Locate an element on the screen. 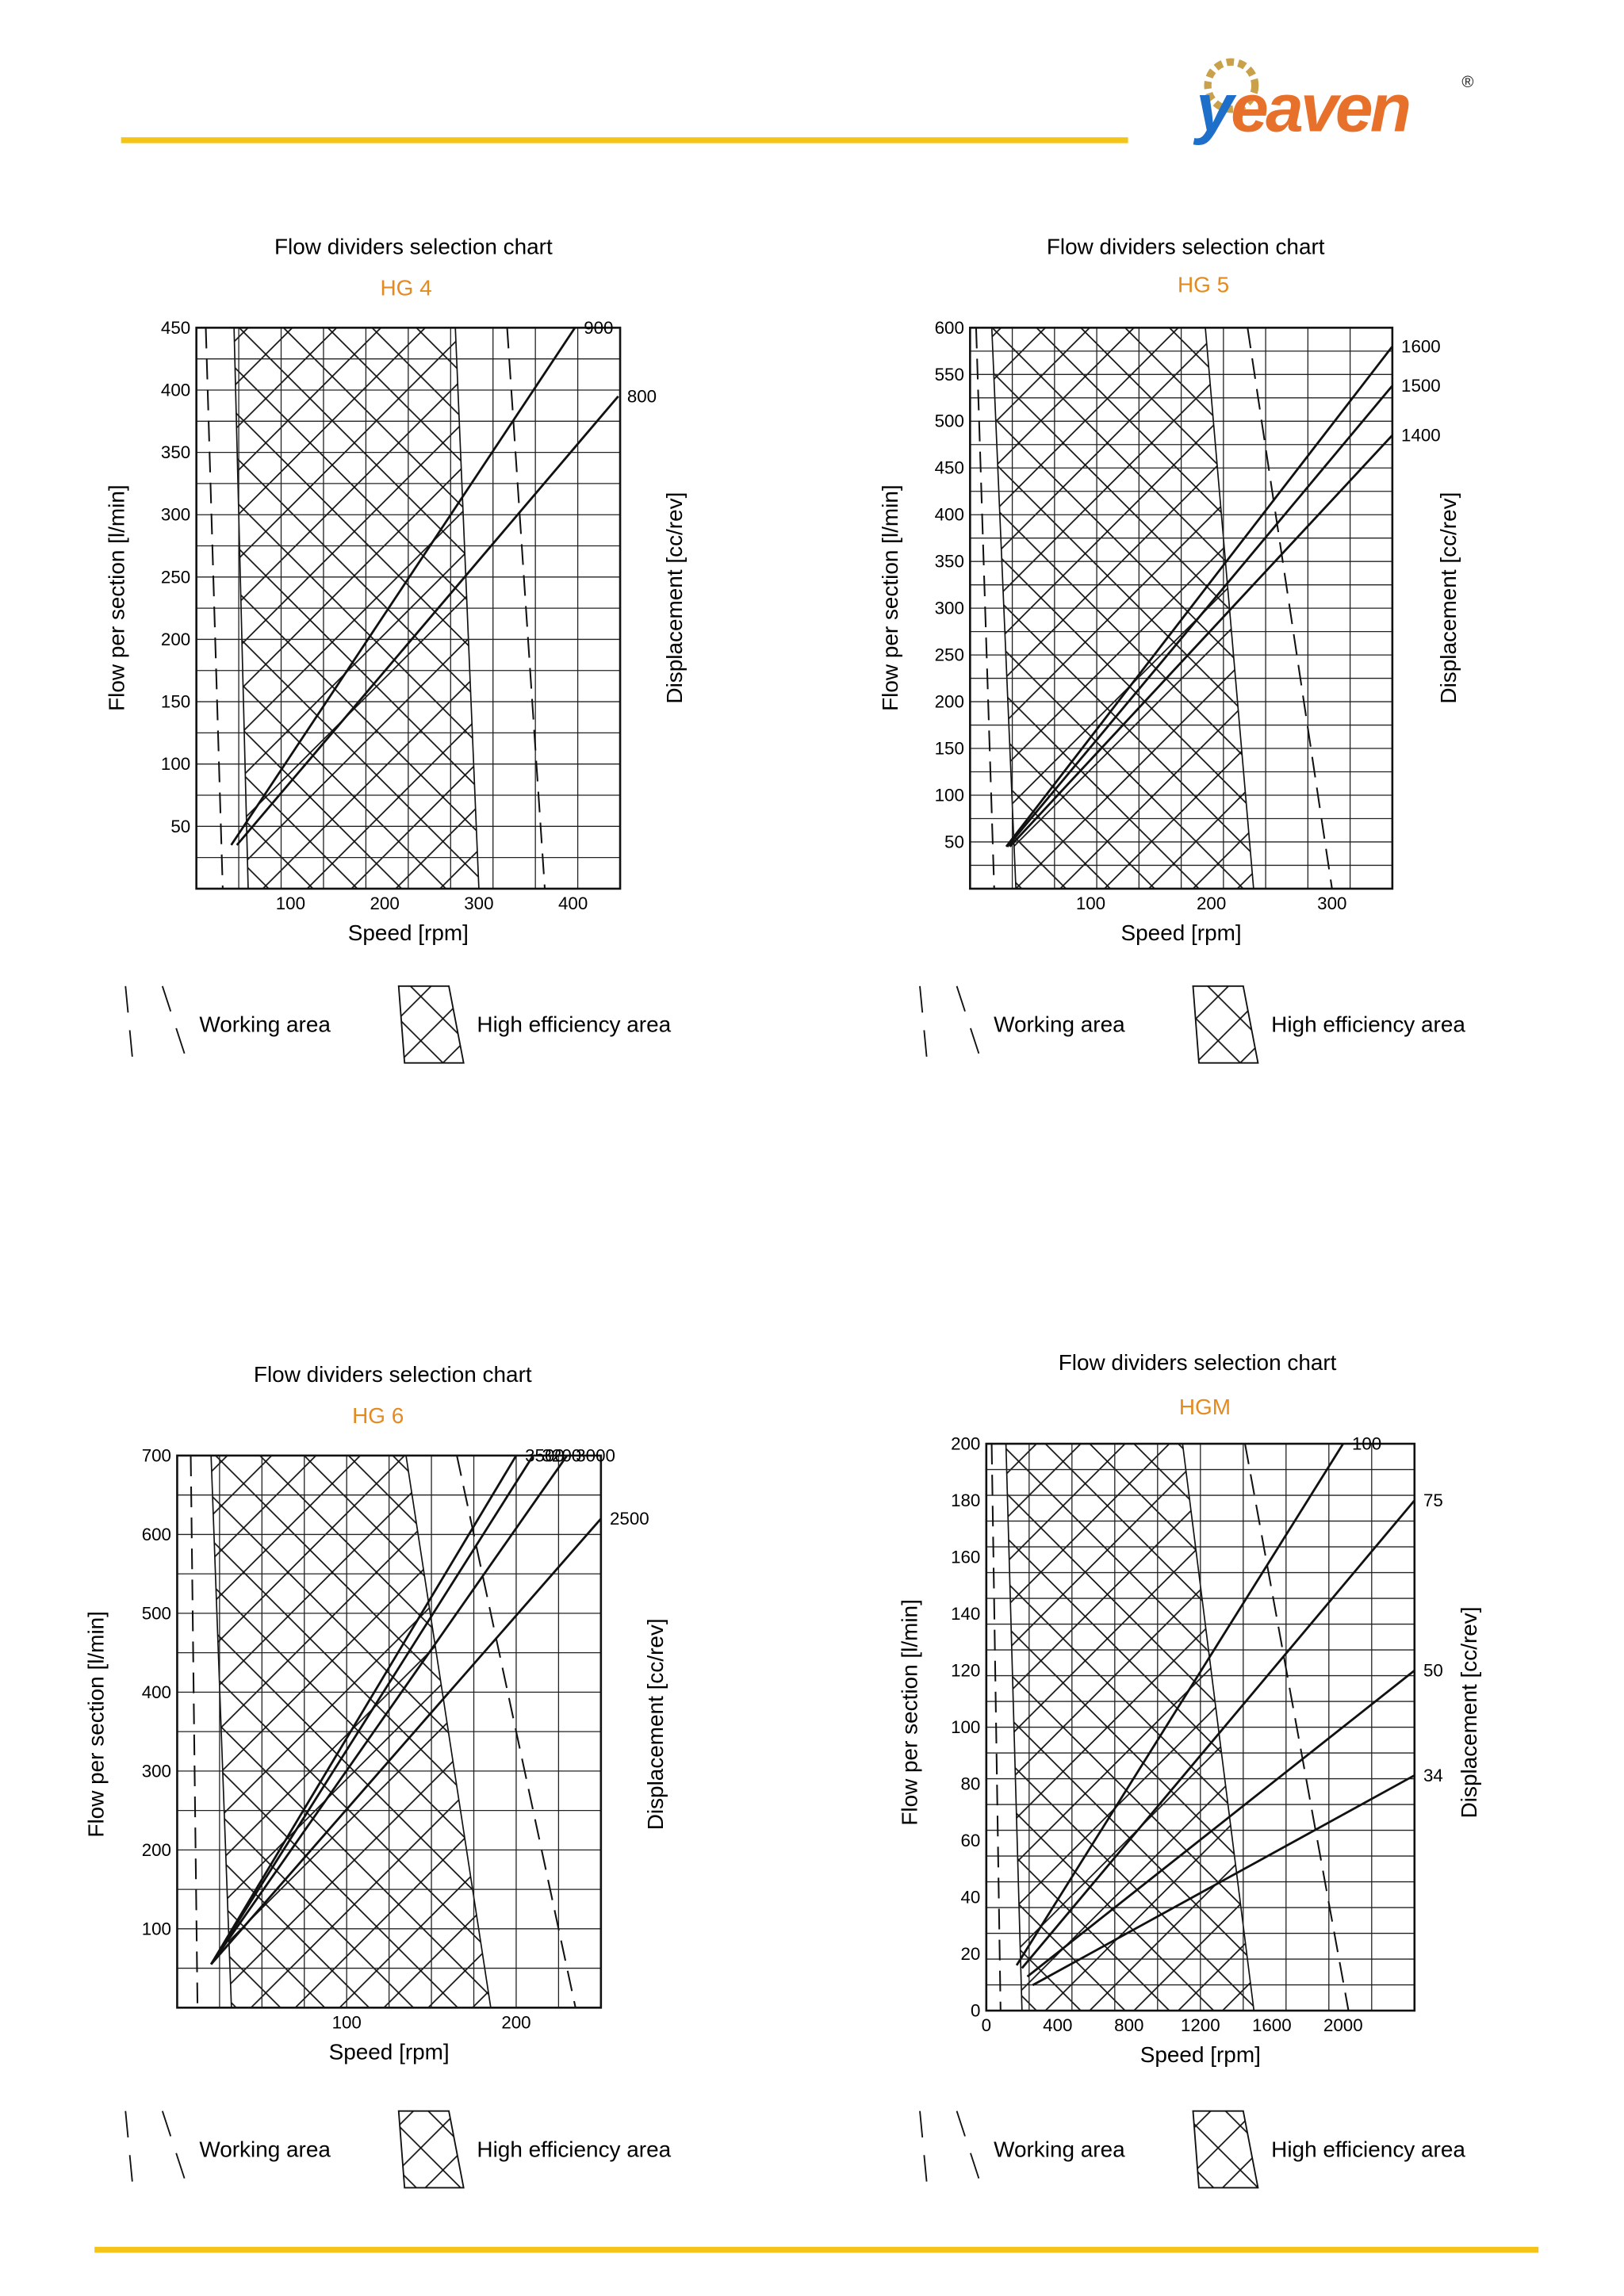 This screenshot has height=2296, width=1624. series-label-3000: 3000 is located at coordinates (595, 1455).